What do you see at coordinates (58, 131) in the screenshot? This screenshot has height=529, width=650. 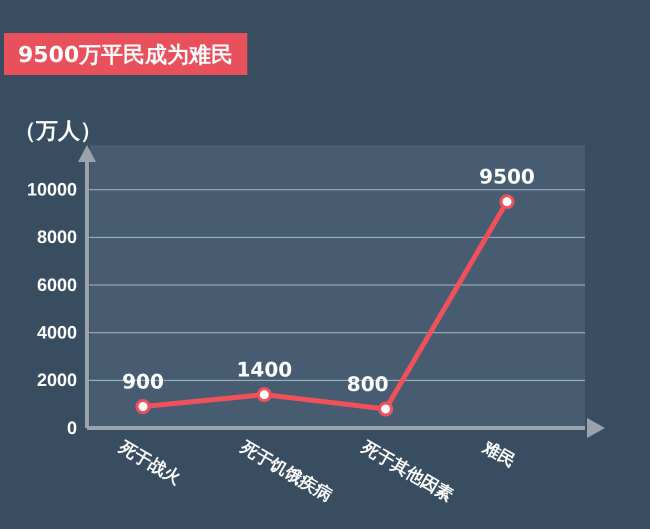 I see `y-axis-title: （万人）` at bounding box center [58, 131].